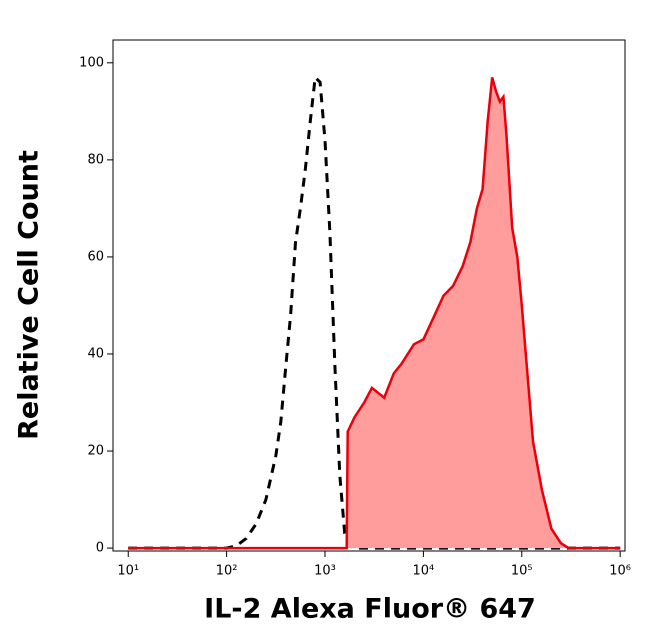 Image resolution: width=646 pixels, height=641 pixels. Describe the element at coordinates (620, 571) in the screenshot. I see `x-tick-label: 10⁶` at that location.